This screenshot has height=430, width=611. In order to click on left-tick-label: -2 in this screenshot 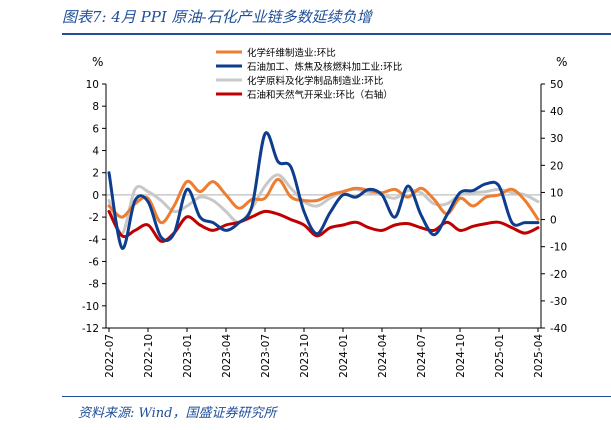, I will do `click(94, 218)`.